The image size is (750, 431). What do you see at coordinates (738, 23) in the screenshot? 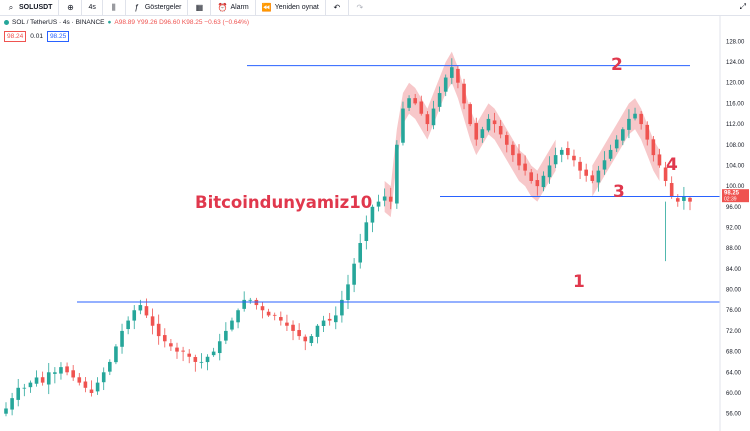
I see `currency-label: USDT` at bounding box center [738, 23].